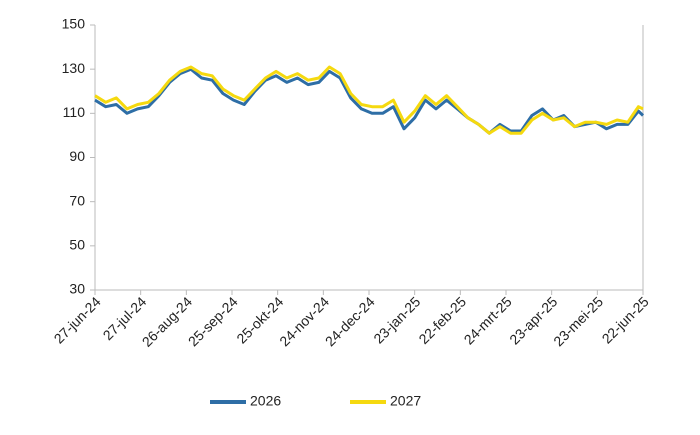  I want to click on y-tick-label: 110, so click(74, 112).